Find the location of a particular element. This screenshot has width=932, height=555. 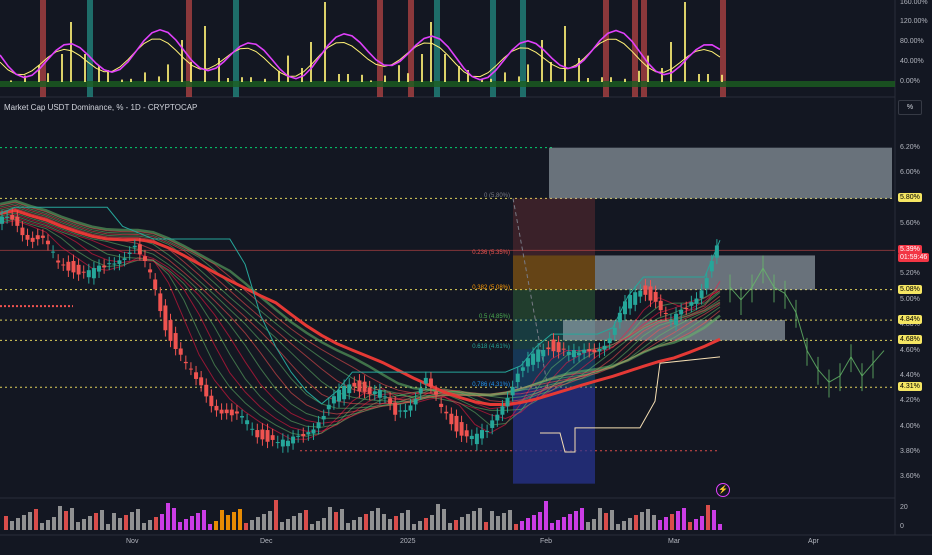

time-axis-label: 2025 is located at coordinates (408, 541).